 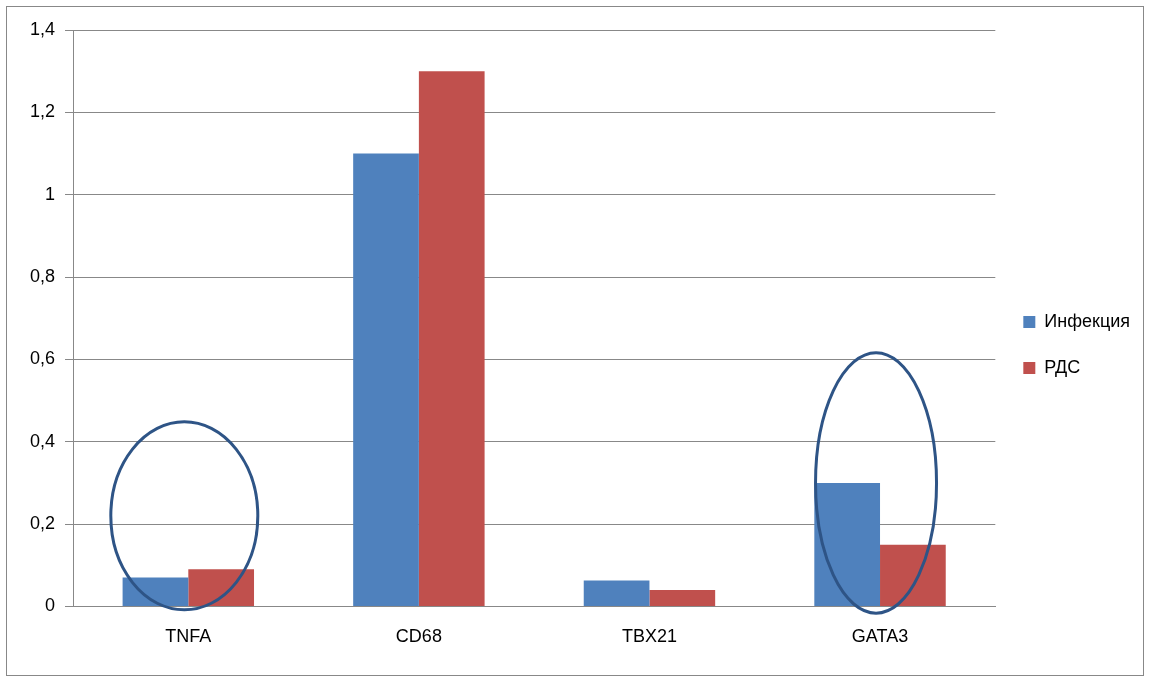 I want to click on y-tick-label: 0, so click(x=50, y=605).